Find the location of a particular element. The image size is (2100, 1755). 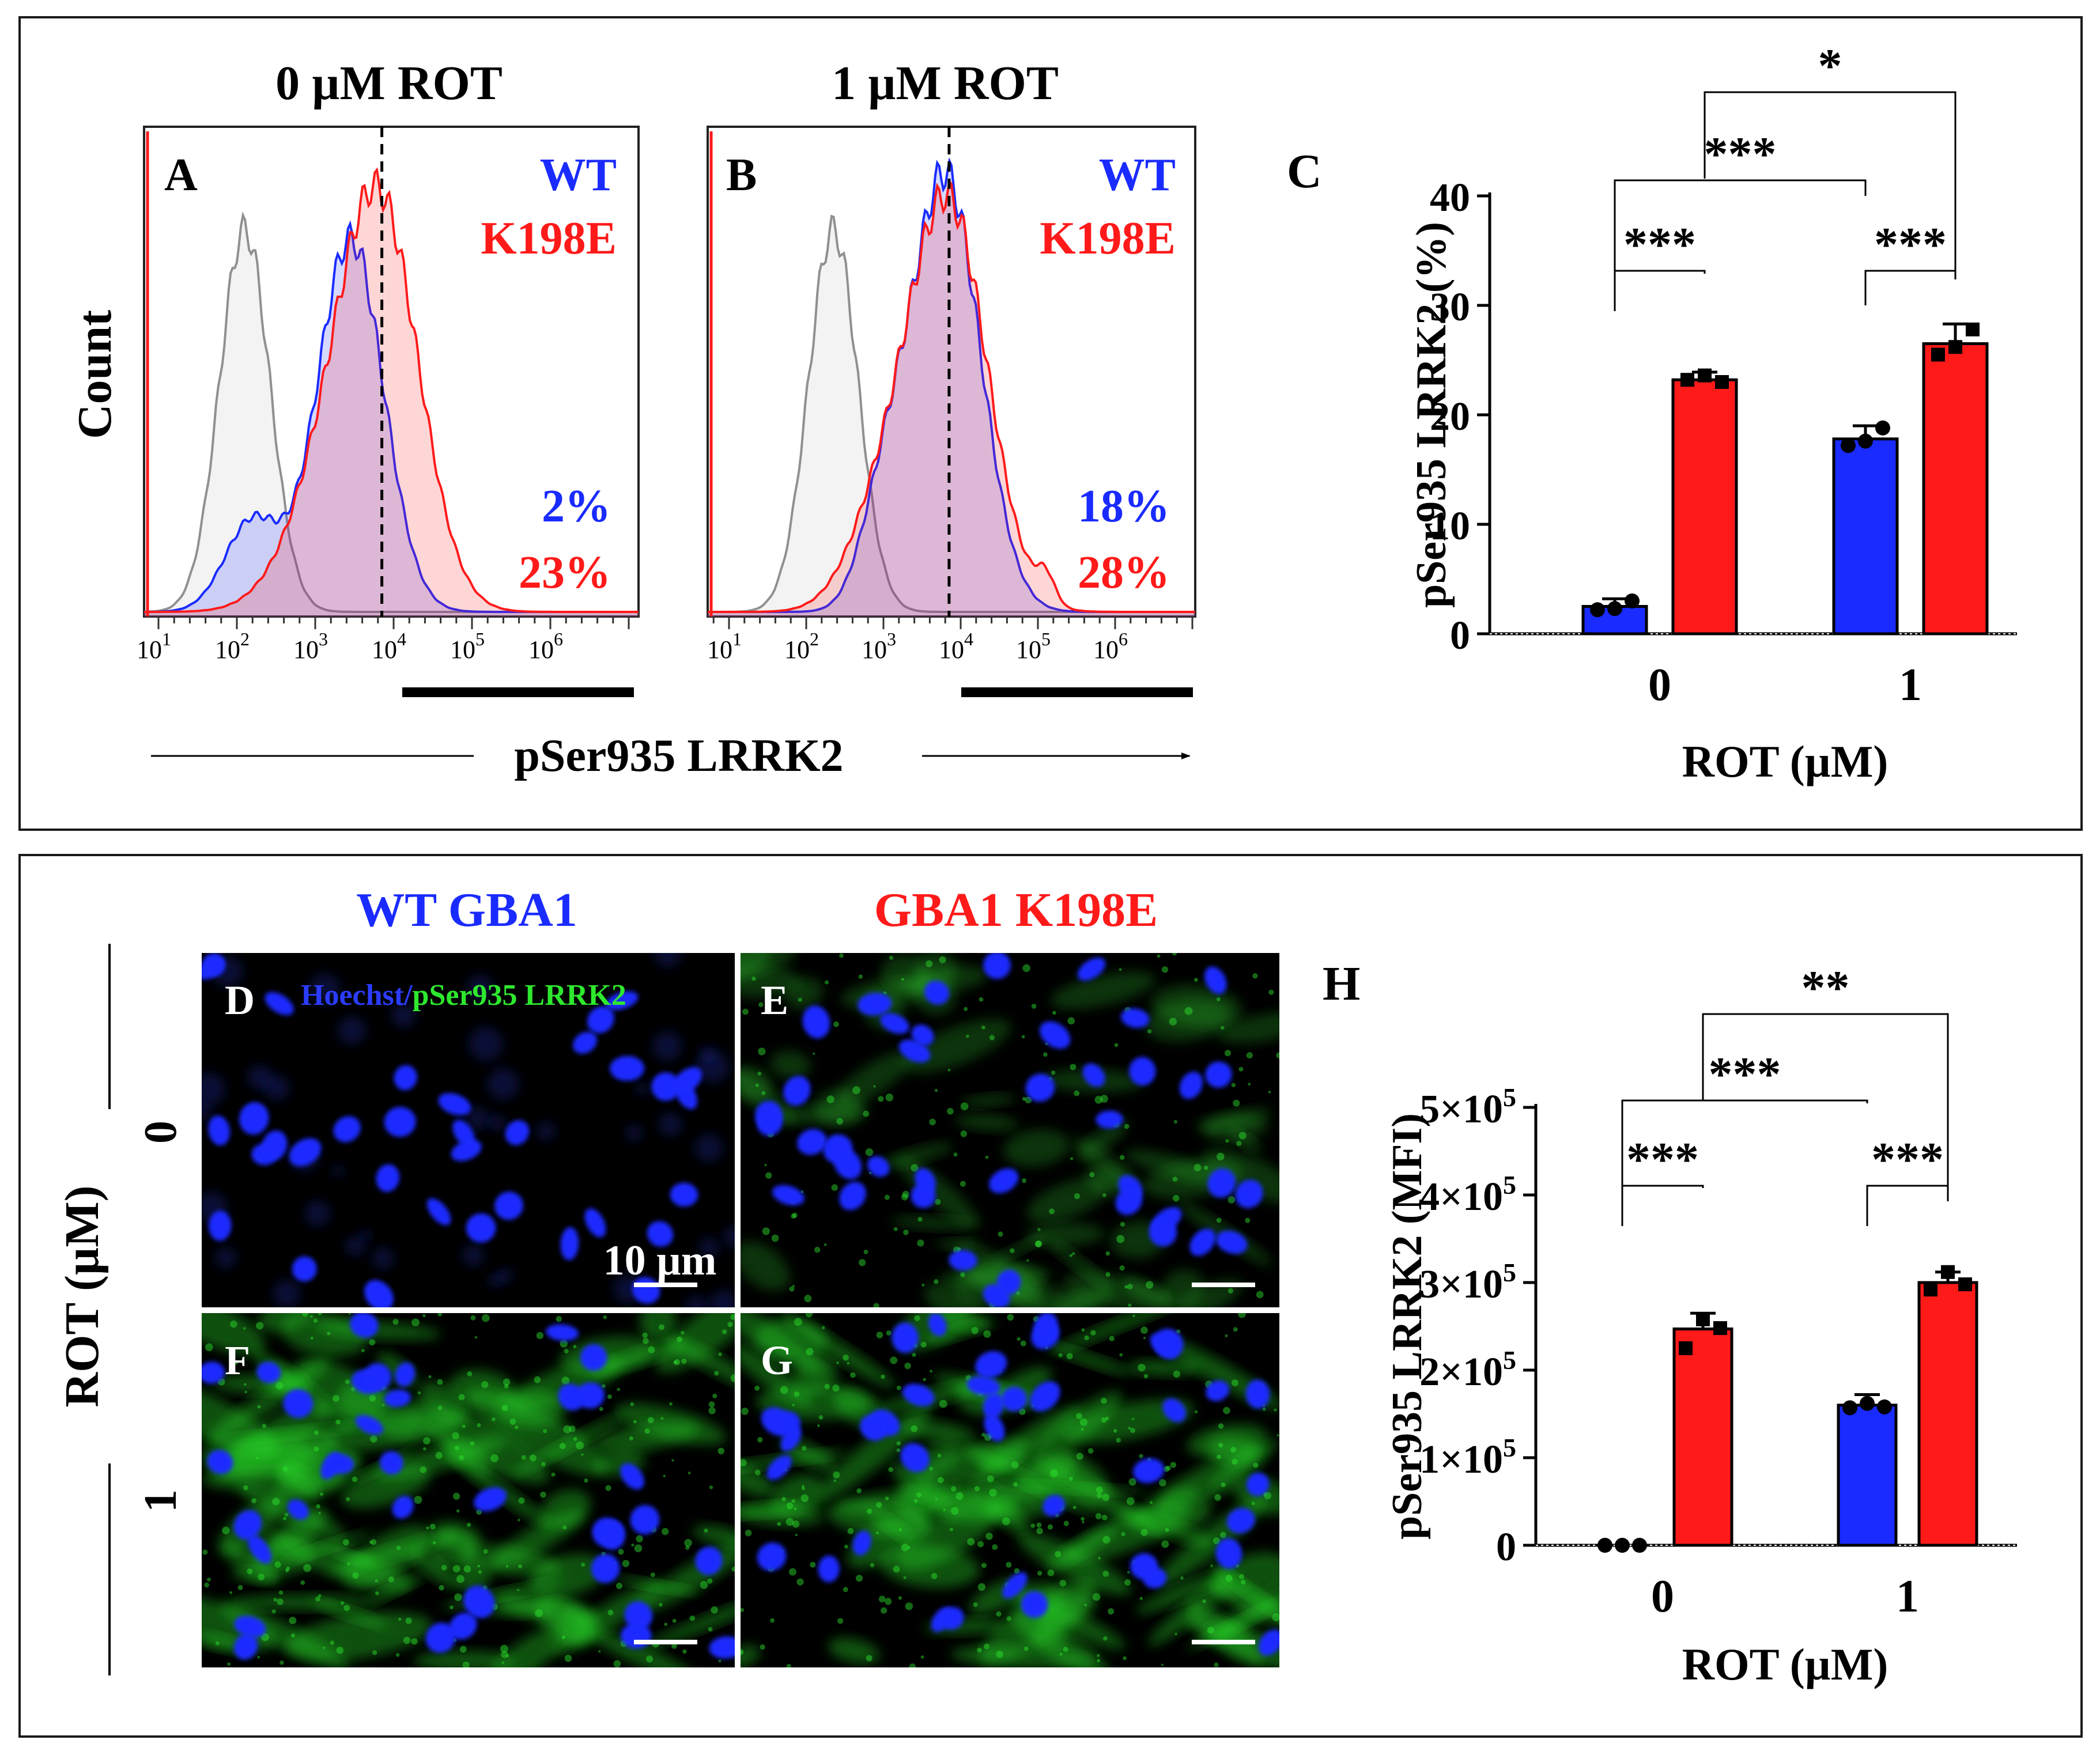

micrograph-f is located at coordinates (468, 1490).